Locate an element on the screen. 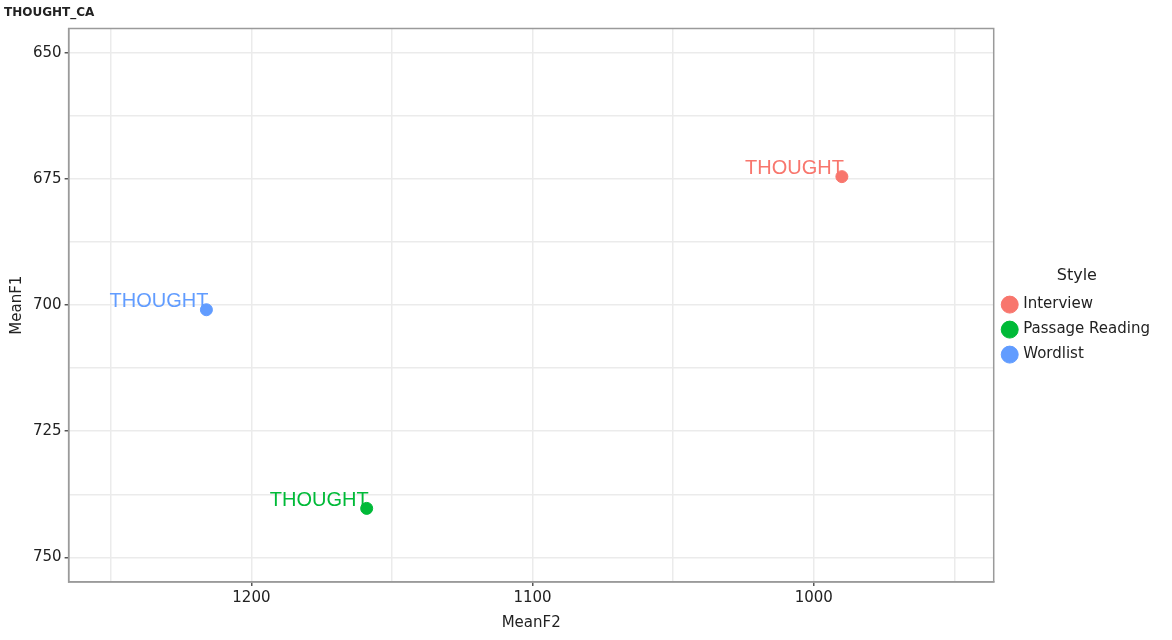 Image resolution: width=1172 pixels, height=640 pixels. legend-label: Wordlist is located at coordinates (1053, 353).